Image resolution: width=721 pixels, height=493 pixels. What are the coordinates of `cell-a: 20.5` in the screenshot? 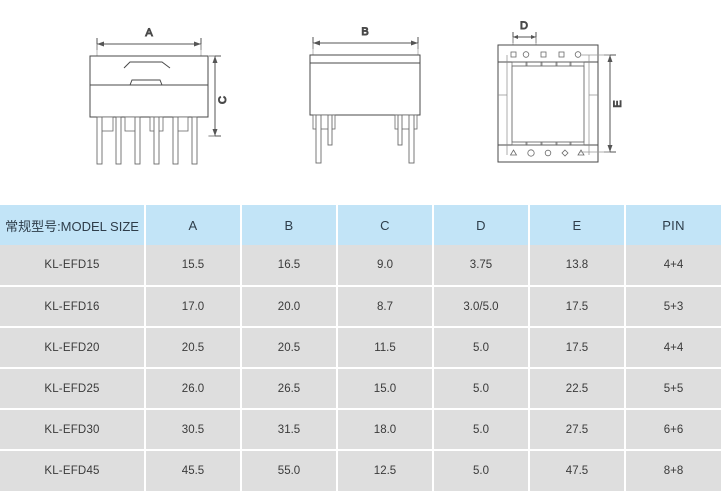 It's located at (193, 348).